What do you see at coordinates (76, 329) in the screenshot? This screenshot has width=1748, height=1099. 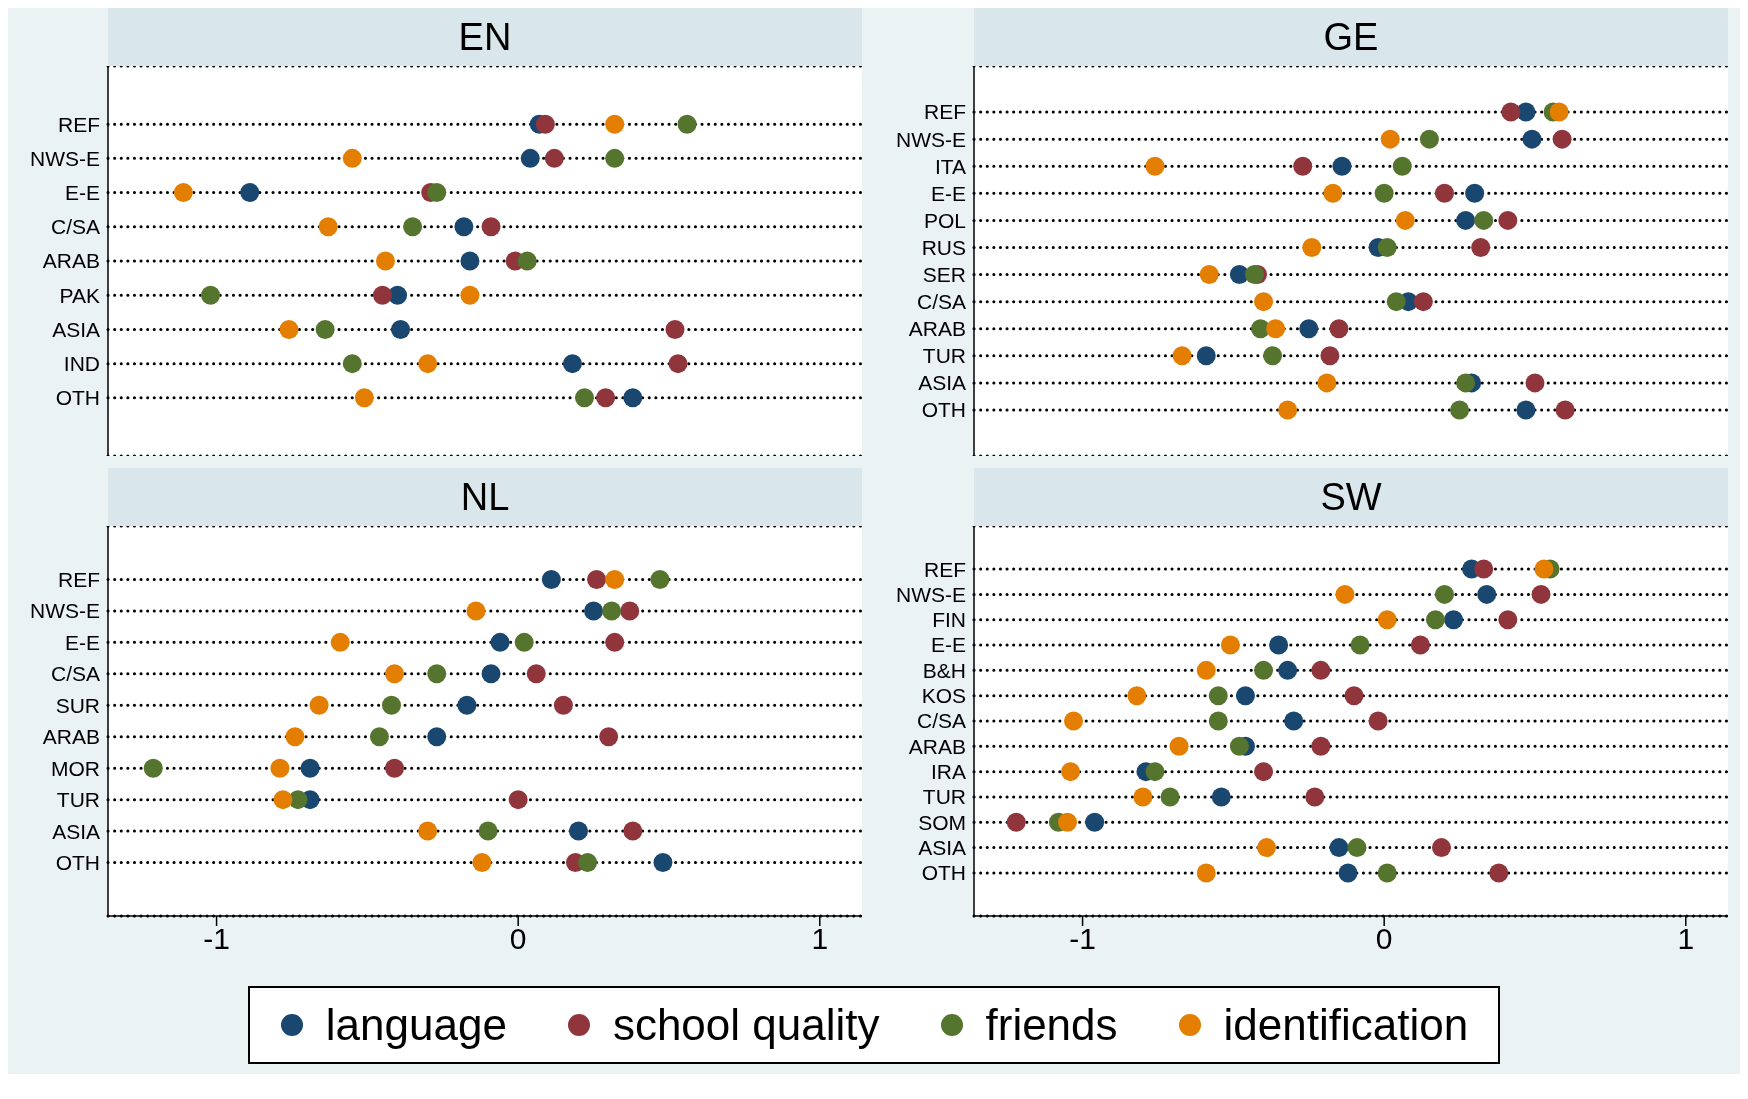 I see `y-tick-label: ASIA` at bounding box center [76, 329].